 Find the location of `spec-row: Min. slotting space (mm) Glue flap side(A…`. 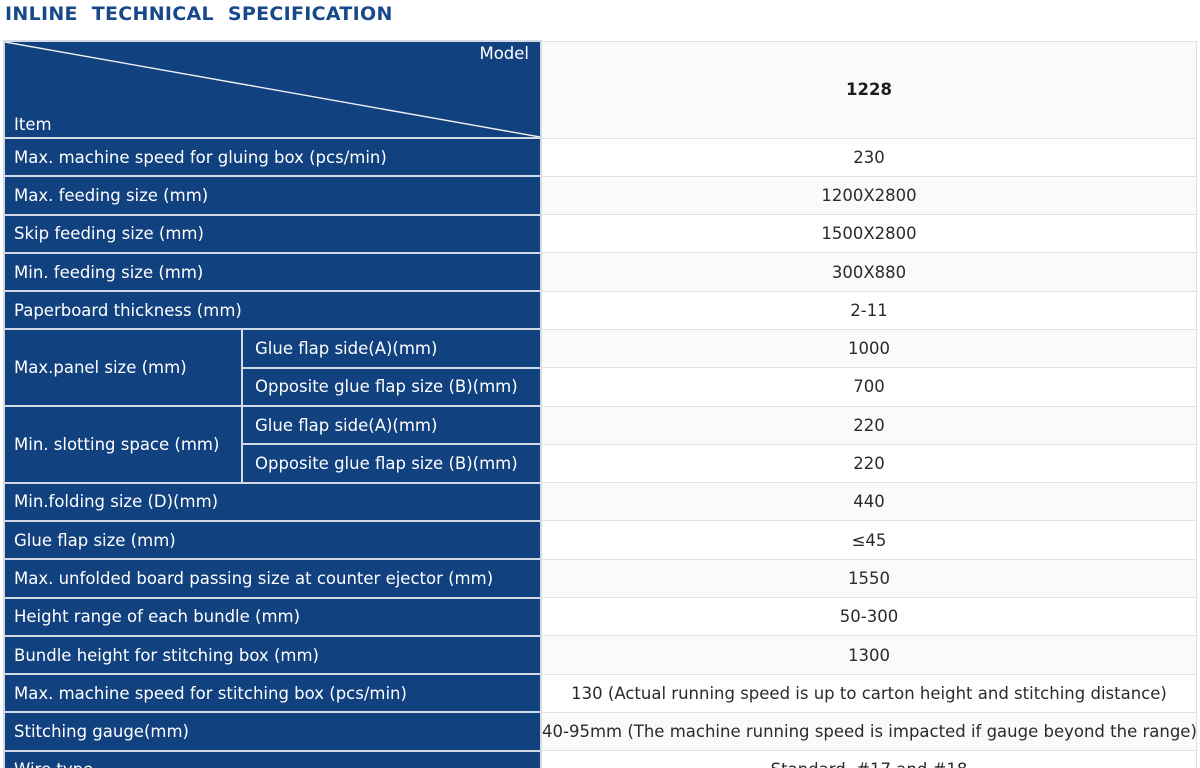

spec-row: Min. slotting space (mm) Glue flap side(A… is located at coordinates (600, 444).